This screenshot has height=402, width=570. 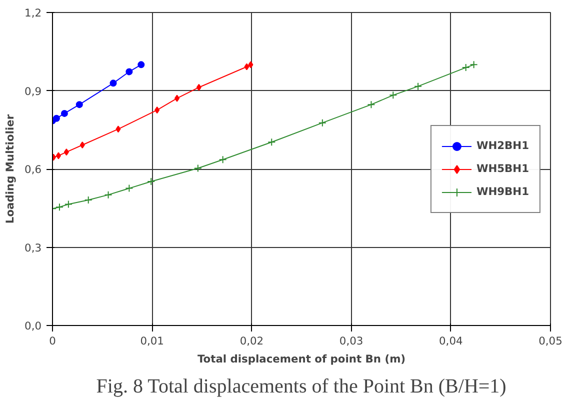 I want to click on x-tick-label: 0,01, so click(x=152, y=341).